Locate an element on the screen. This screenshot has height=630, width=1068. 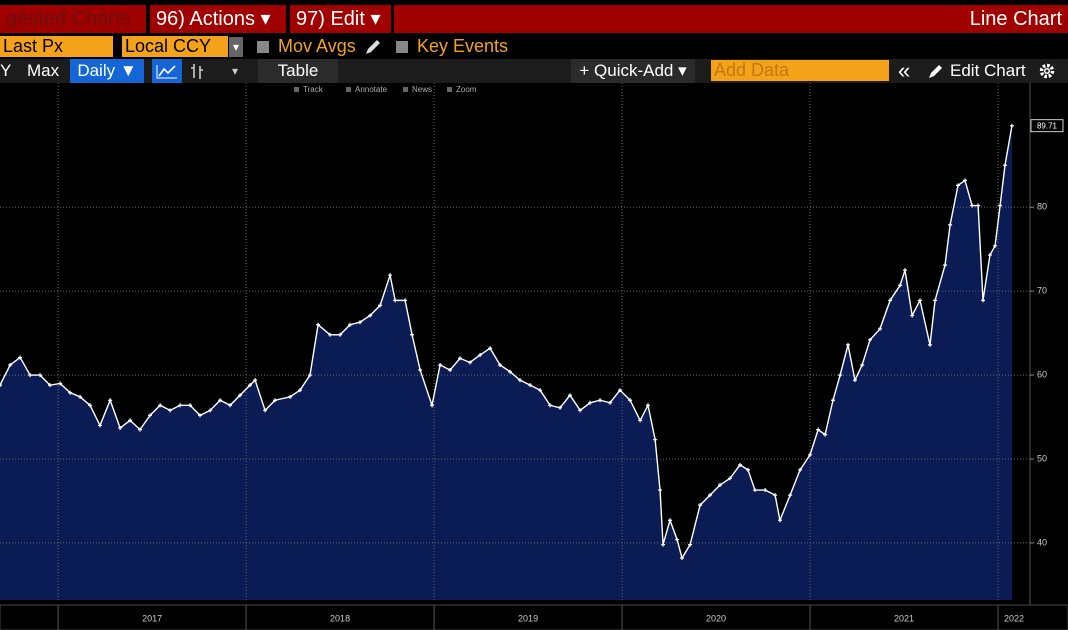
button: Edit Chart is located at coordinates (988, 70).